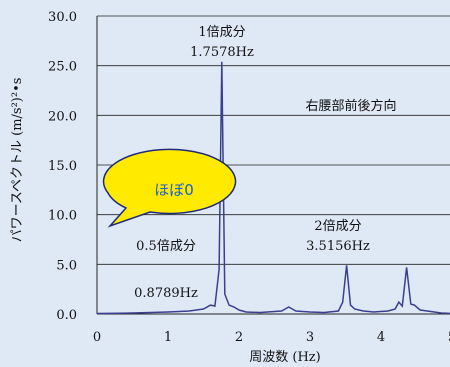  What do you see at coordinates (66, 315) in the screenshot?
I see `y-tick-0.0: 0.0` at bounding box center [66, 315].